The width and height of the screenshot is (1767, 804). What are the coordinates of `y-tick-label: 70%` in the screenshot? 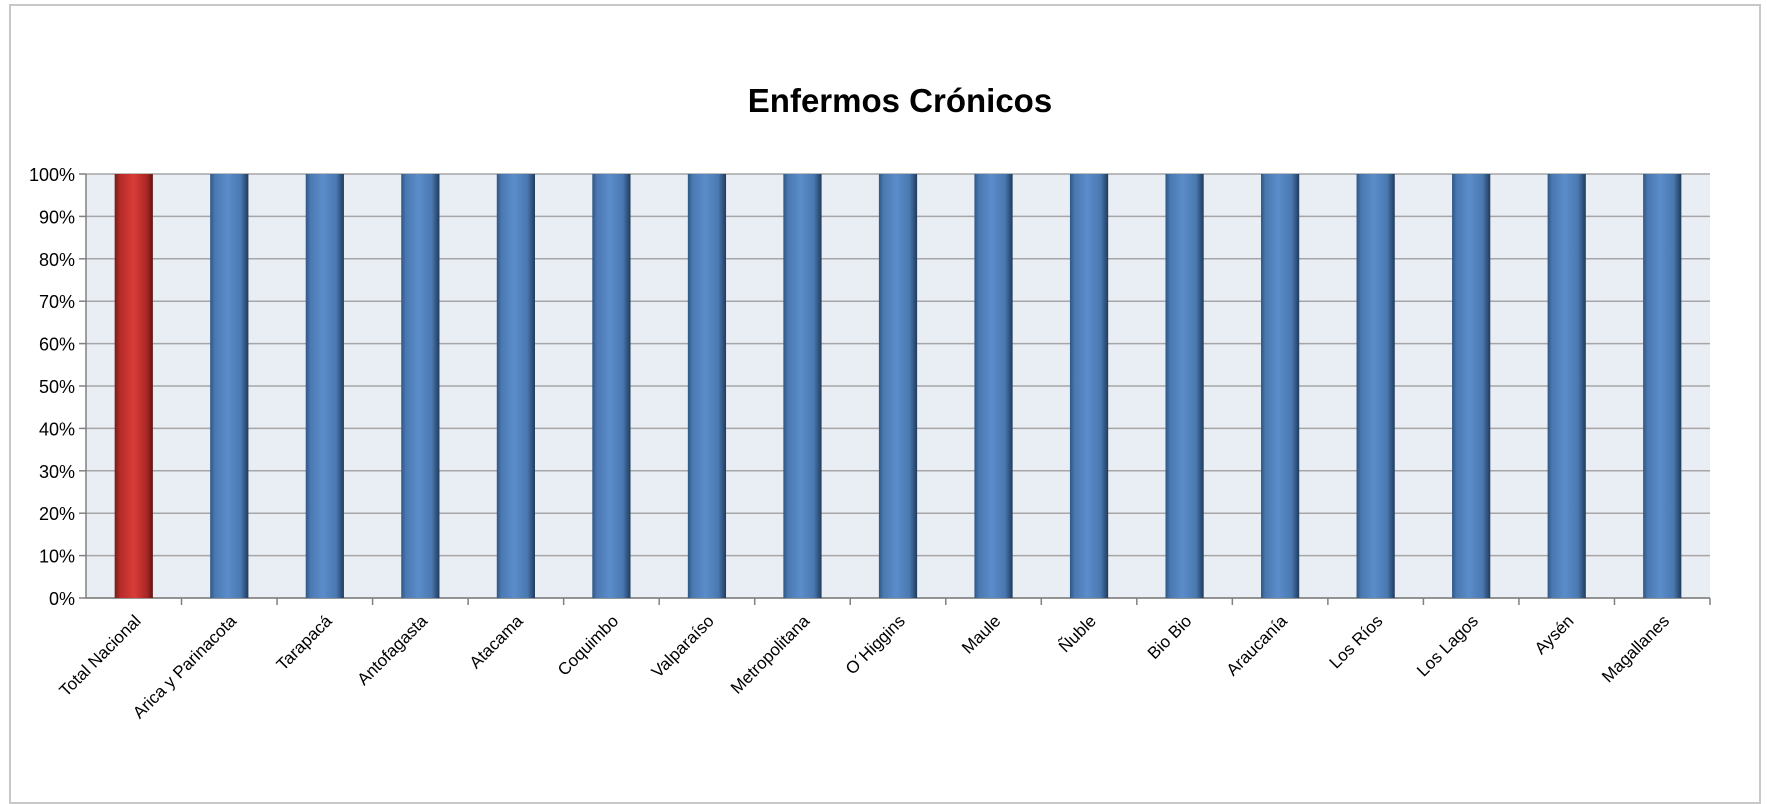 It's located at (57, 302).